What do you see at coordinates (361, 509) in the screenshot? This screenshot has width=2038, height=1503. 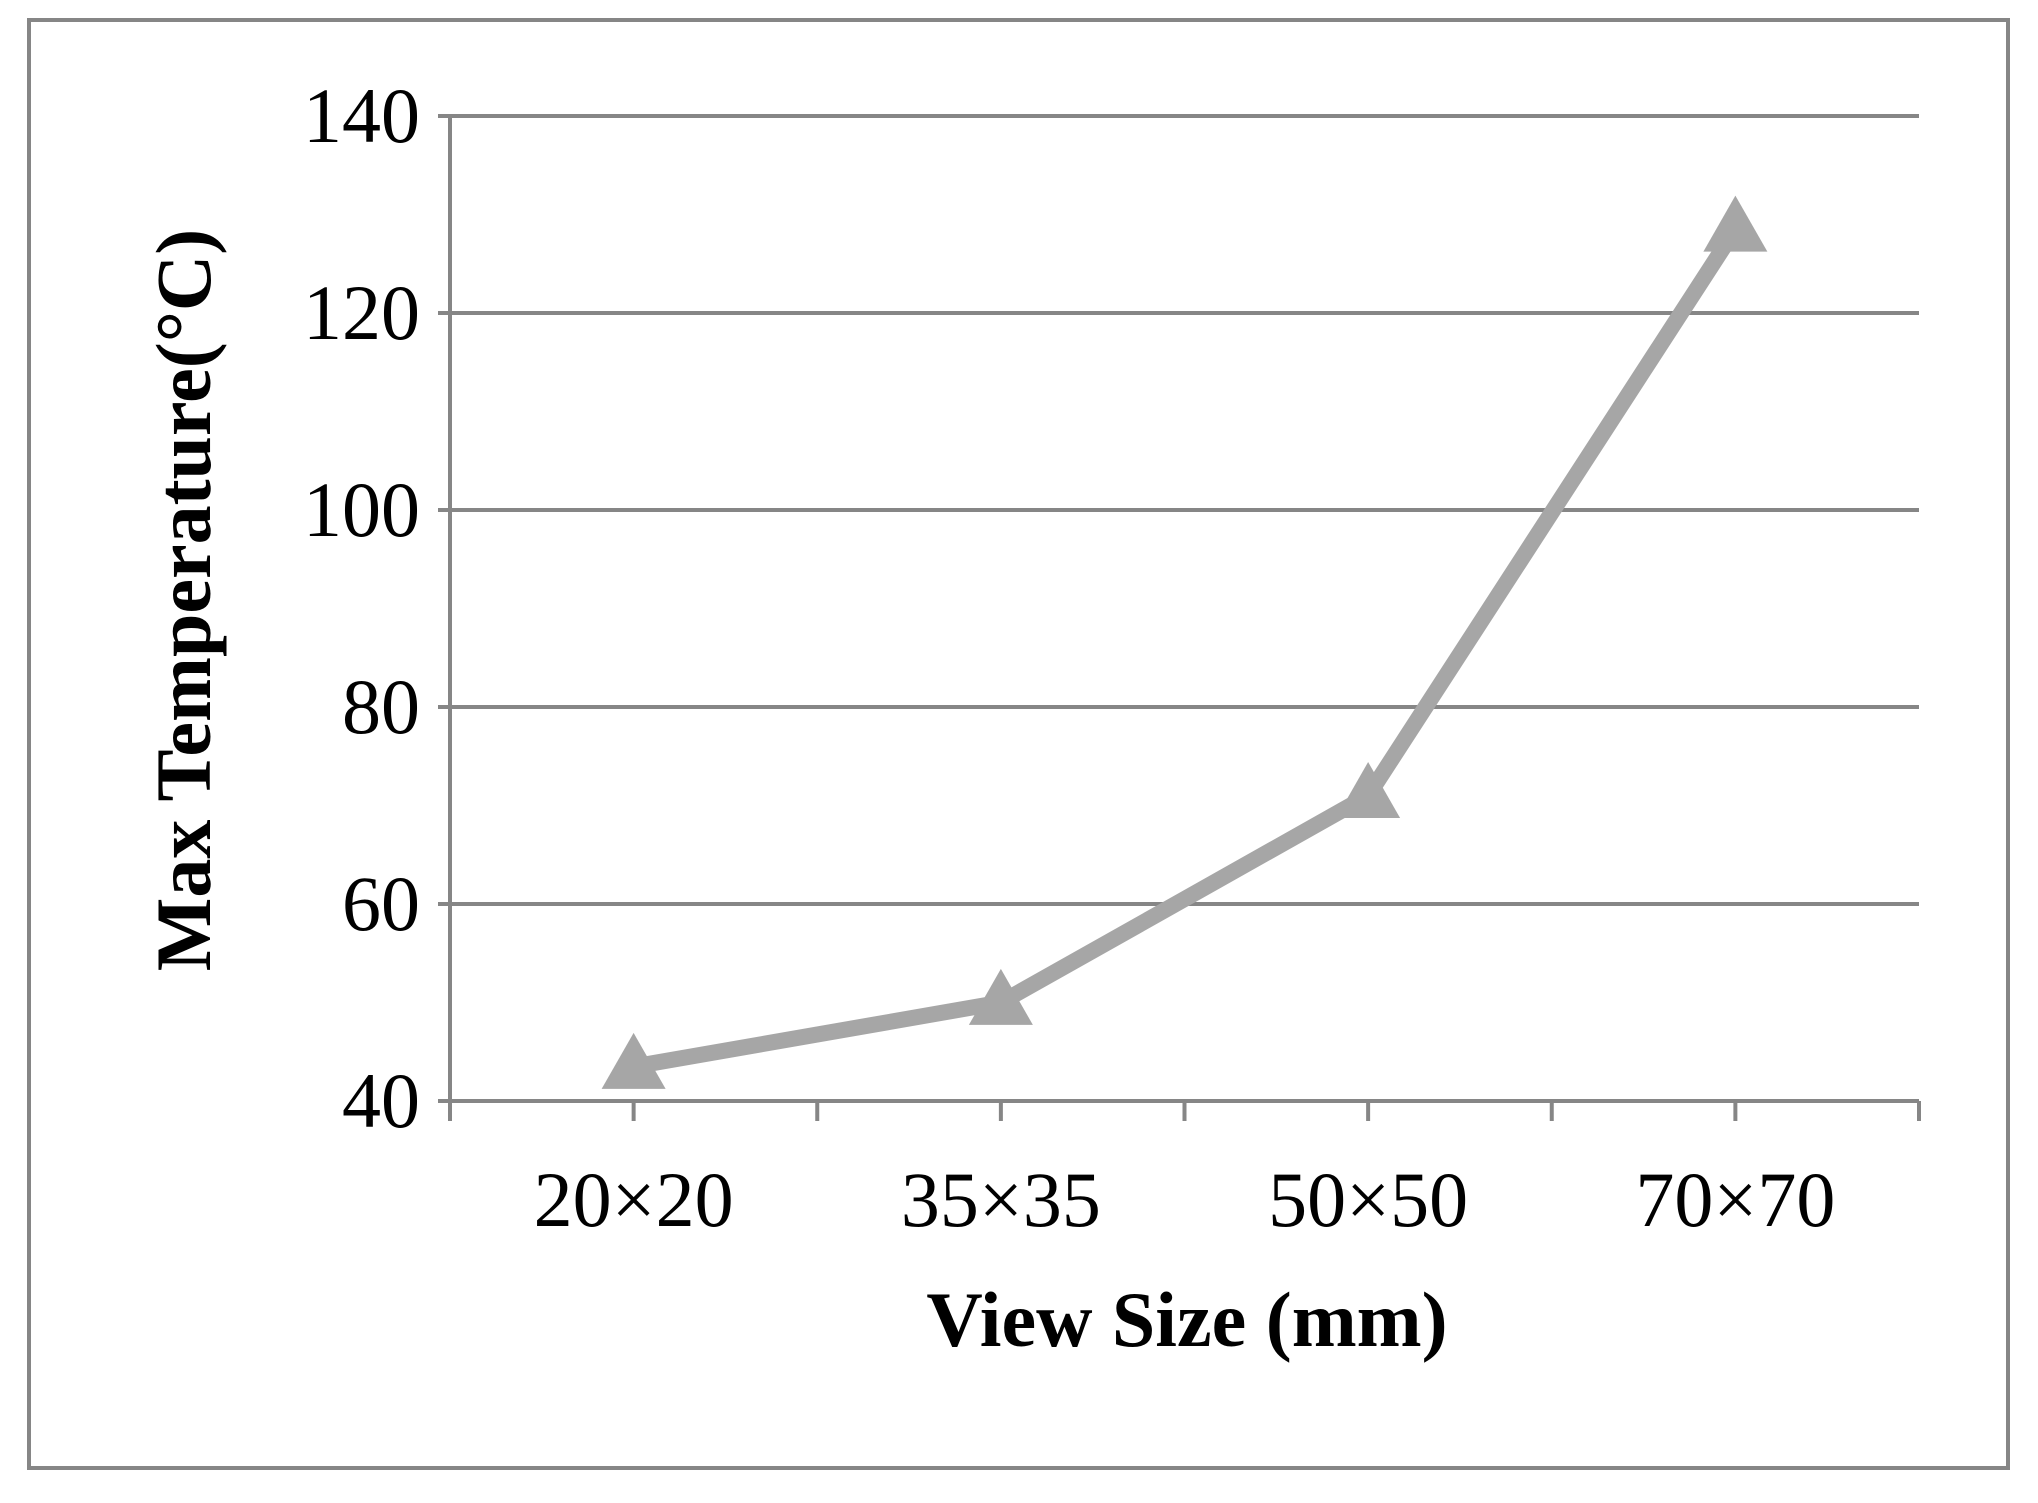 I see `y-tick-label: 100` at bounding box center [361, 509].